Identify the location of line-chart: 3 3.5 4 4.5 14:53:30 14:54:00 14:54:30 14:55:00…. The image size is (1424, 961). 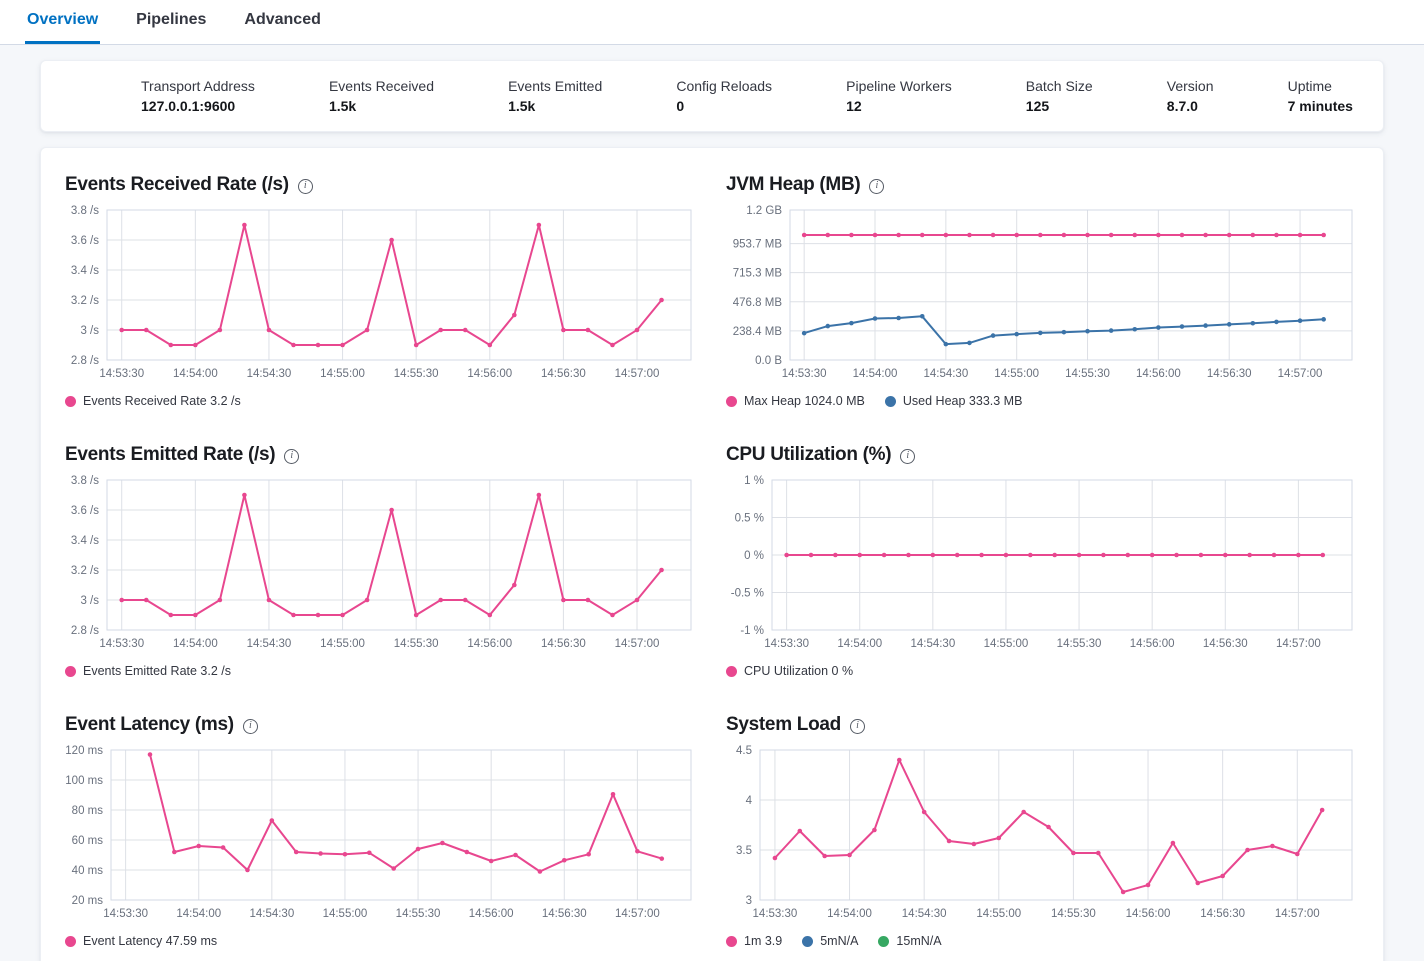
(1042, 835).